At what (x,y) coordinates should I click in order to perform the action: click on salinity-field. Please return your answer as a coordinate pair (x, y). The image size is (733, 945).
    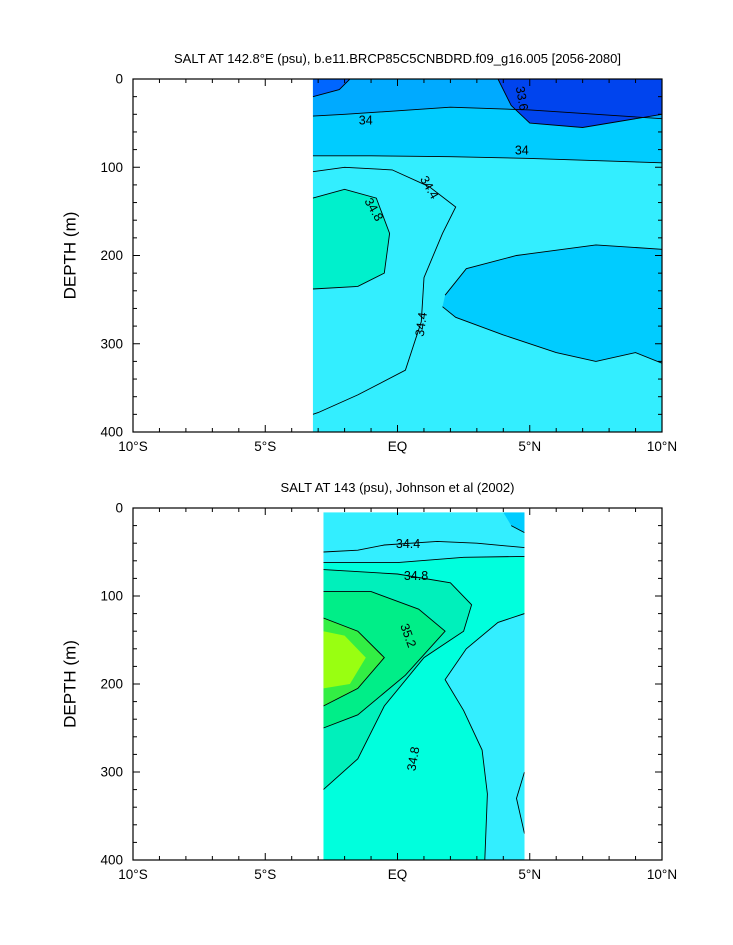
    Looking at the image, I should click on (424, 686).